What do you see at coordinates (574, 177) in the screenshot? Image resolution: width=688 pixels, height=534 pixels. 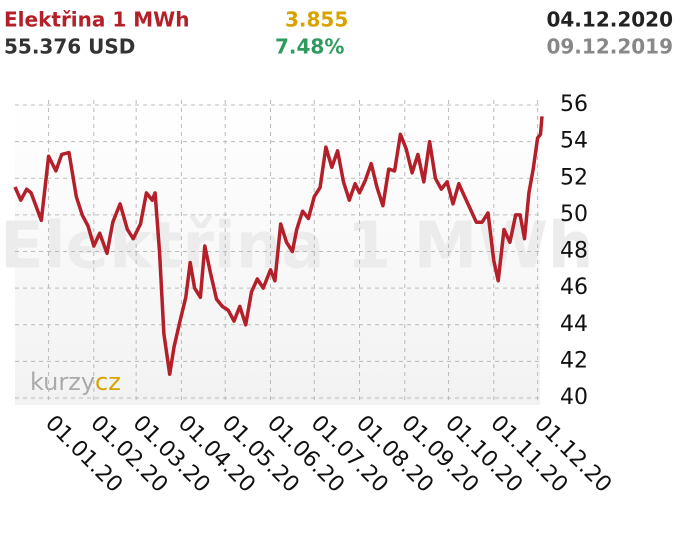 I see `y-tick-label: 52` at bounding box center [574, 177].